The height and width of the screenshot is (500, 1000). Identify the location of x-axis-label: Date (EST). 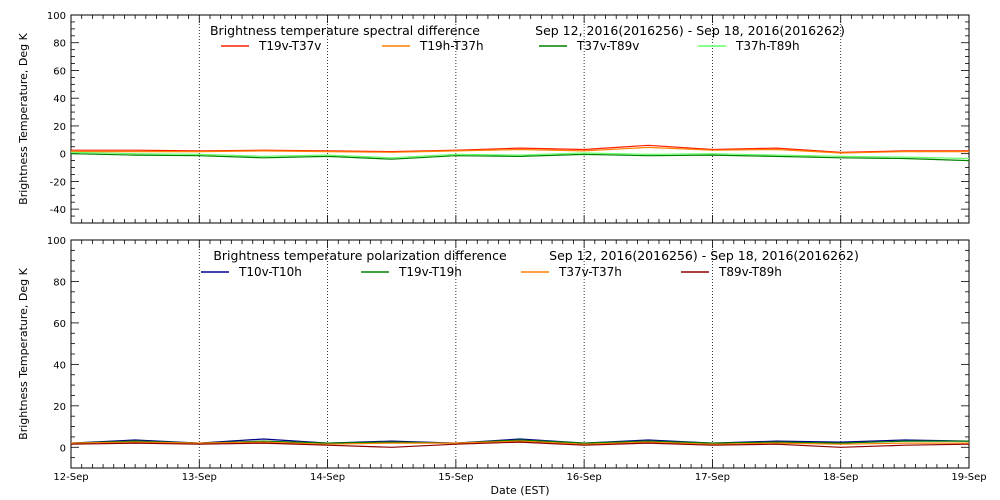
(519, 490).